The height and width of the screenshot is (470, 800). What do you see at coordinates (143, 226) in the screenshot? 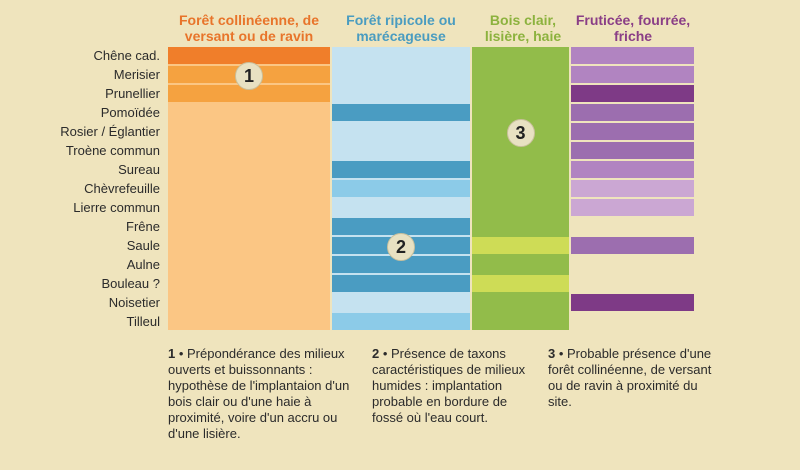
I see `row-label: Frêne` at bounding box center [143, 226].